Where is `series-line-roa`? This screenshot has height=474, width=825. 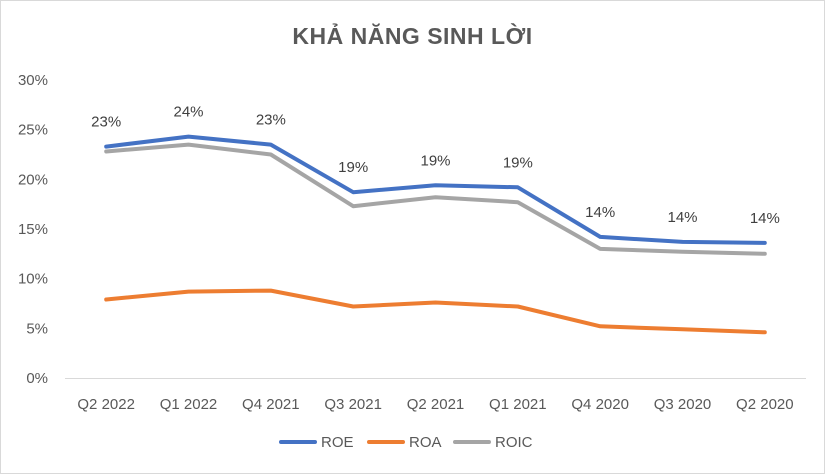 series-line-roa is located at coordinates (435, 311).